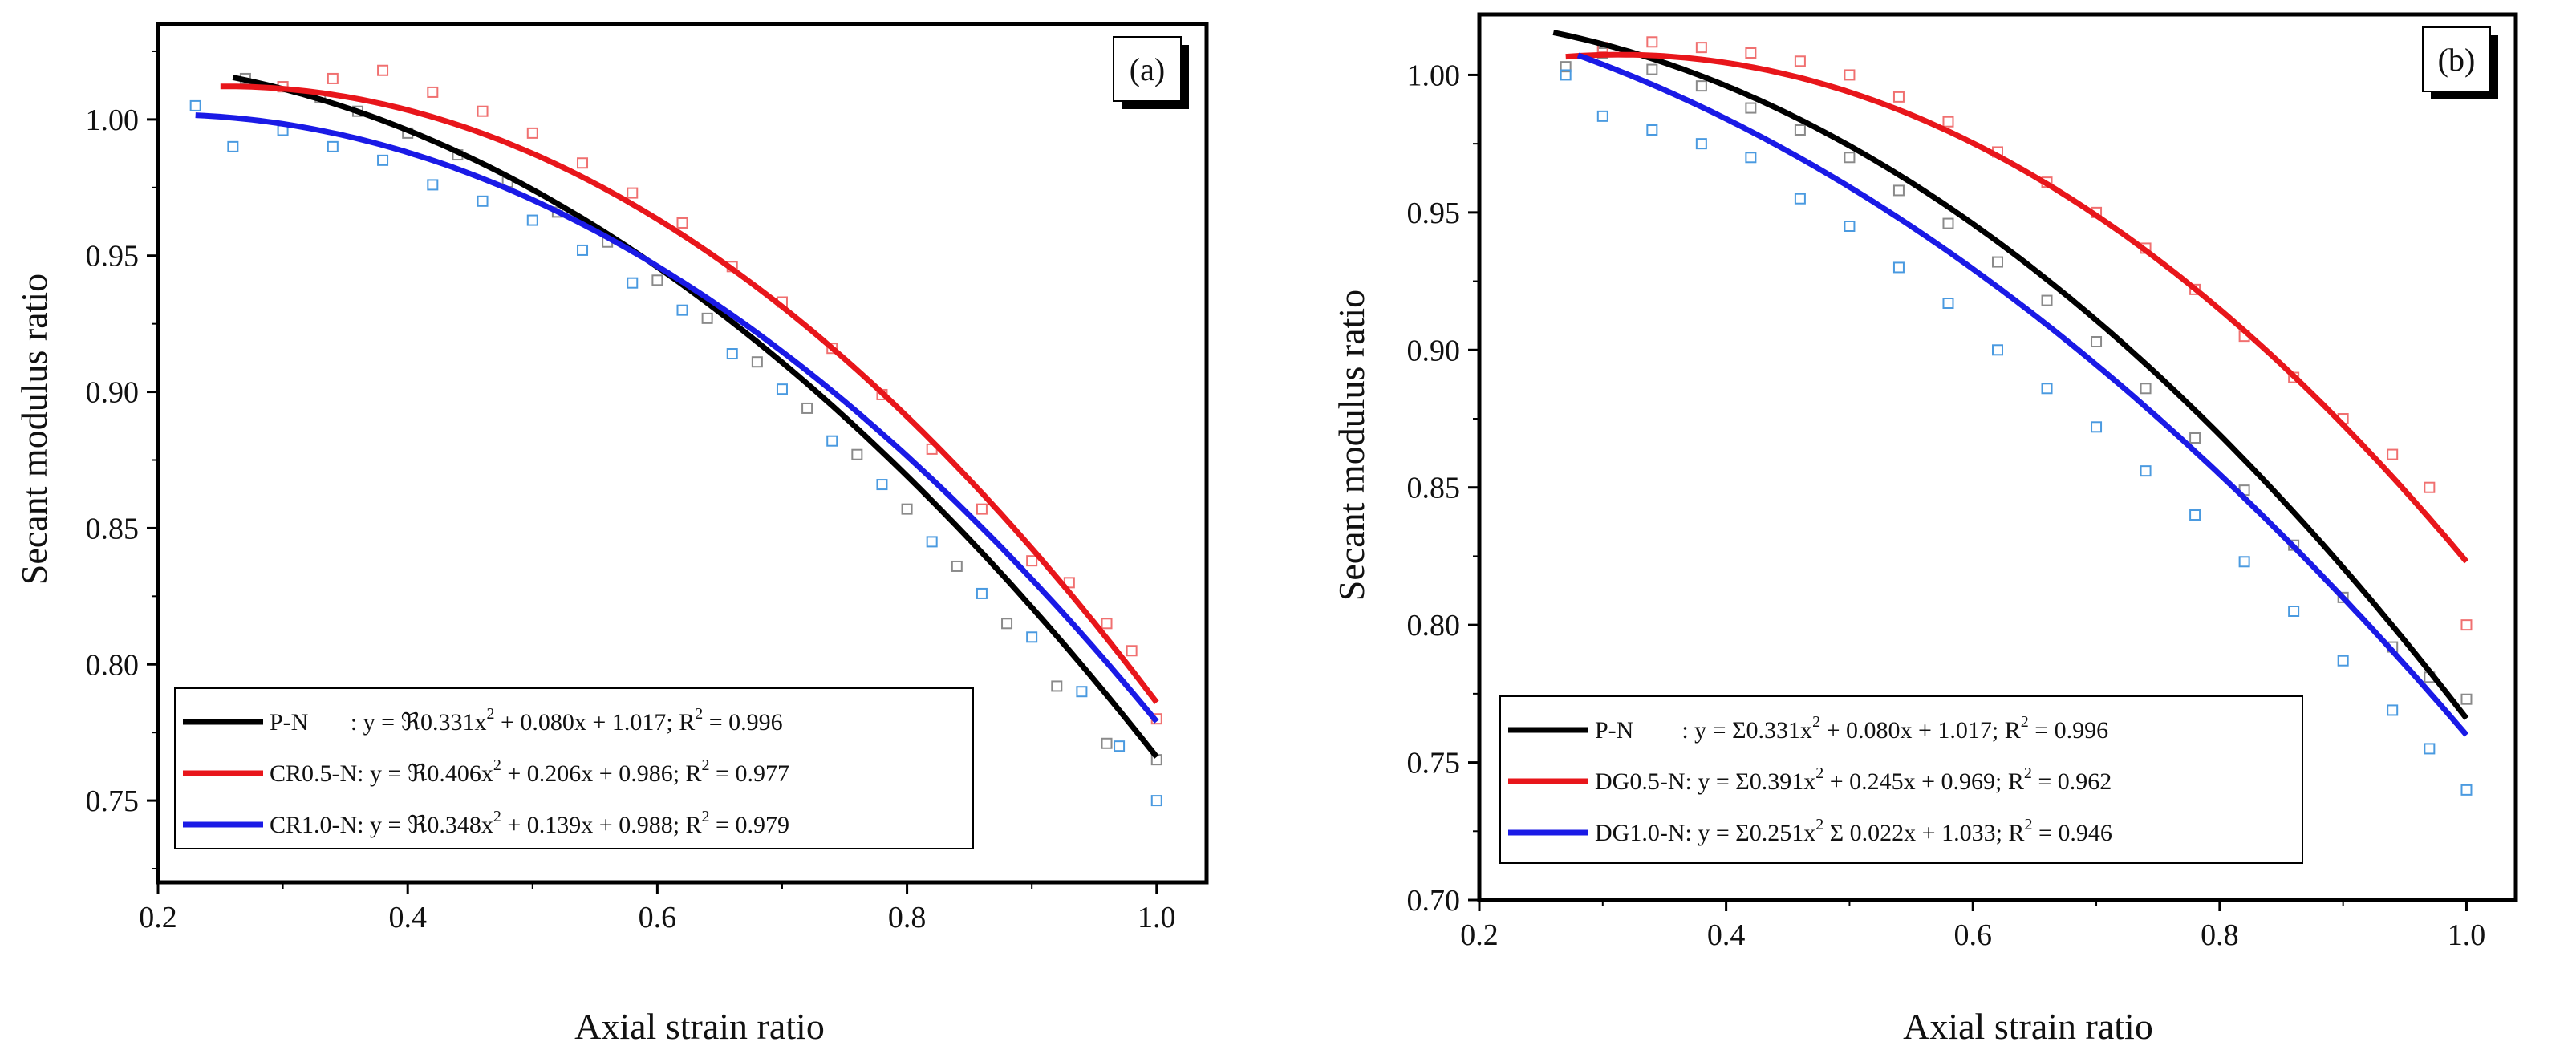 This screenshot has height=1062, width=2576. What do you see at coordinates (1157, 917) in the screenshot?
I see `panel-a-x-tick-label: 1.0` at bounding box center [1157, 917].